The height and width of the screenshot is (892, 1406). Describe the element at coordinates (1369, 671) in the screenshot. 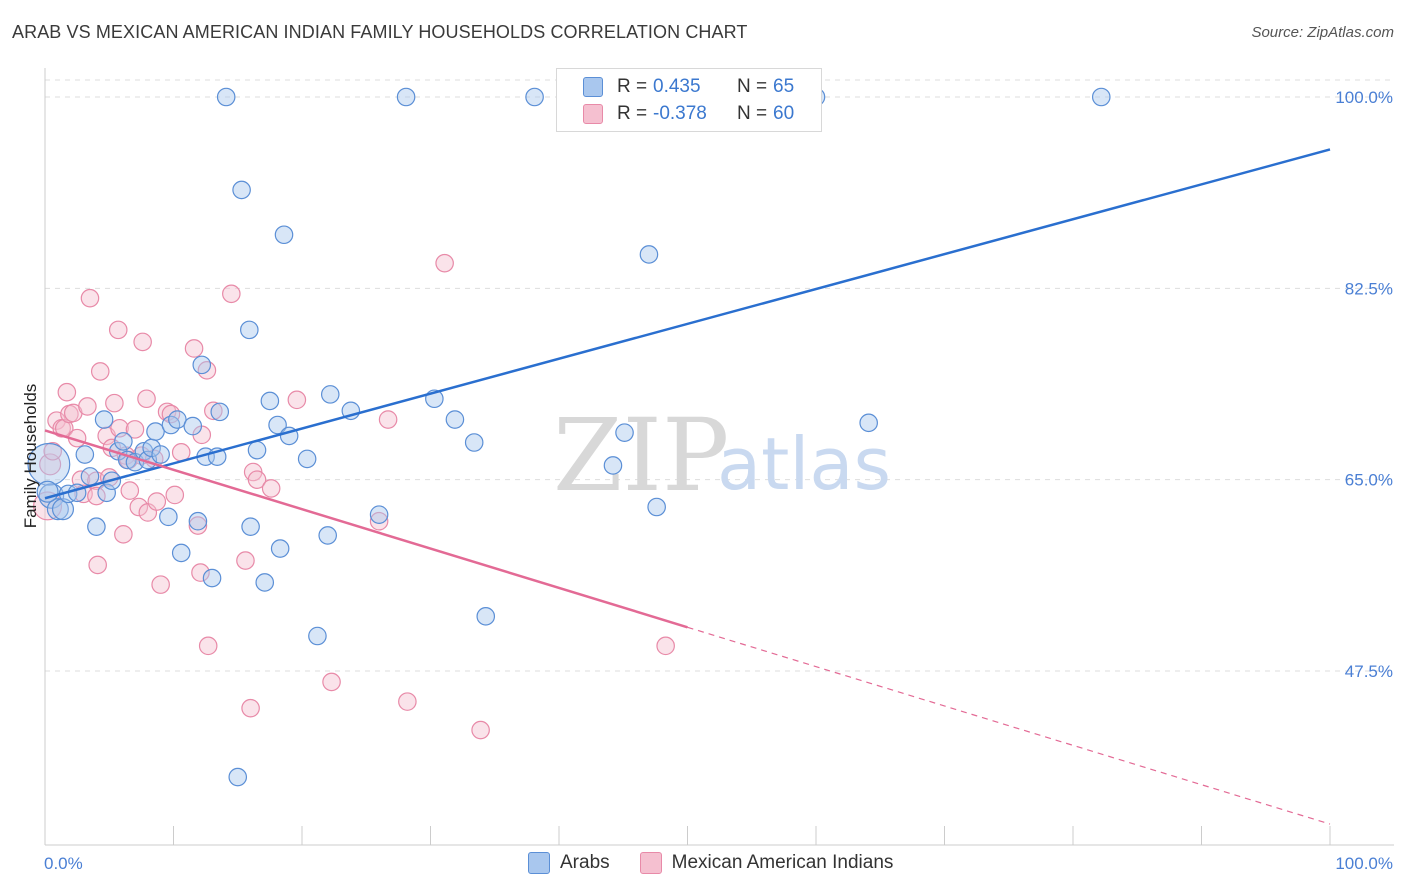

I see `y-tick-label: 47.5%` at that location.